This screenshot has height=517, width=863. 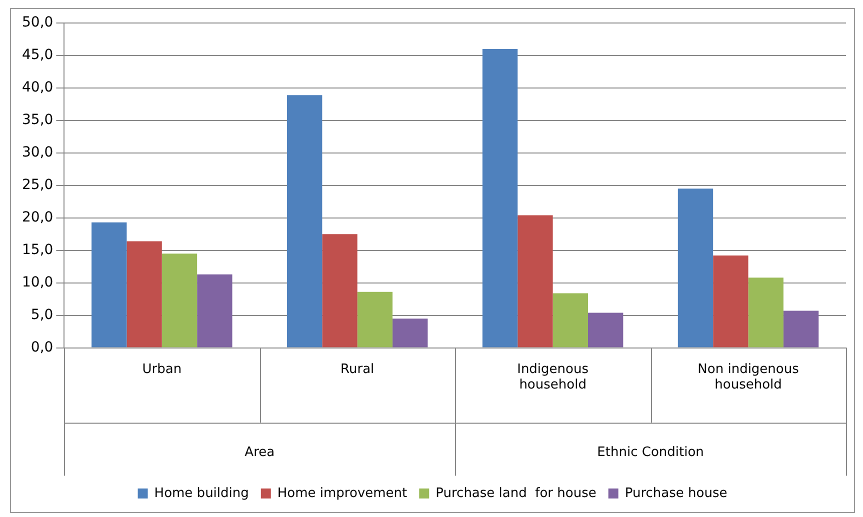 What do you see at coordinates (357, 369) in the screenshot?
I see `x-tick-label: Rural` at bounding box center [357, 369].